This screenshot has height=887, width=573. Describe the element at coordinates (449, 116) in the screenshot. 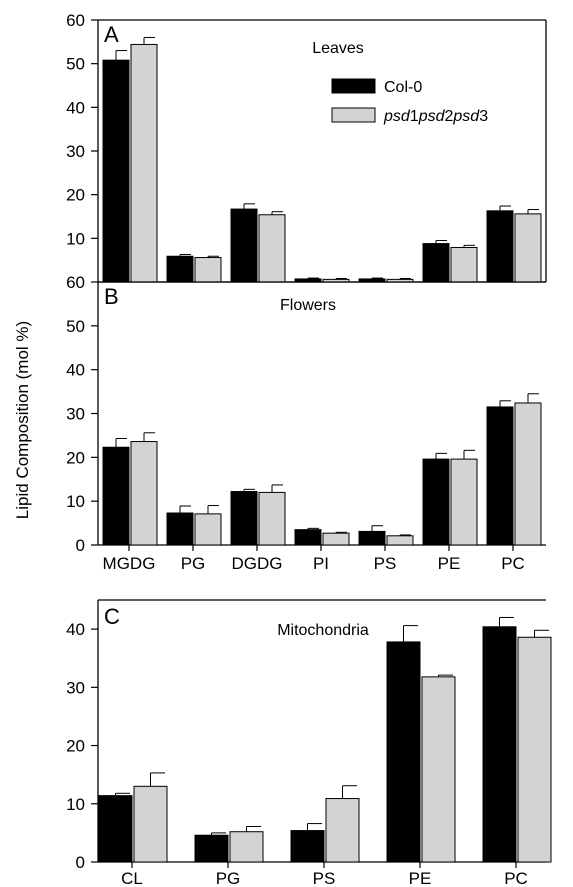

I see `legend-label-part: 2` at that location.